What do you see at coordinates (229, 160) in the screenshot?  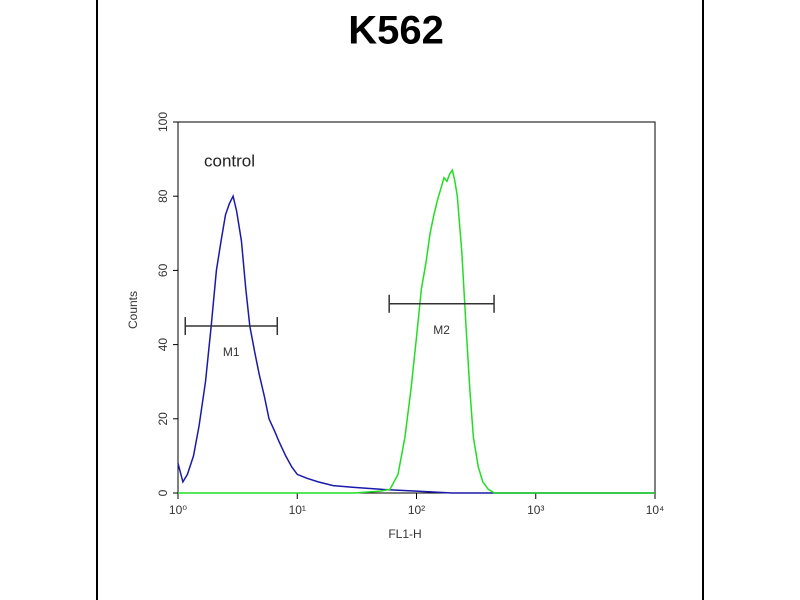 I see `annotation: control` at bounding box center [229, 160].